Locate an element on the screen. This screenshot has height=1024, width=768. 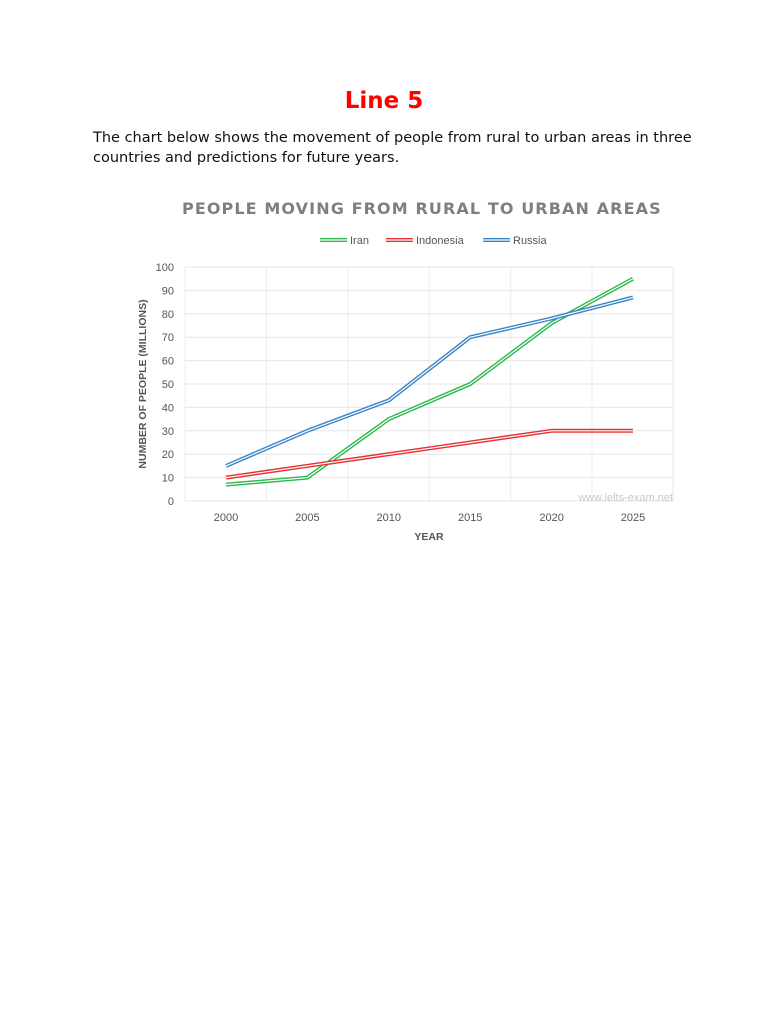
y-tick-label: 70 is located at coordinates (168, 338).